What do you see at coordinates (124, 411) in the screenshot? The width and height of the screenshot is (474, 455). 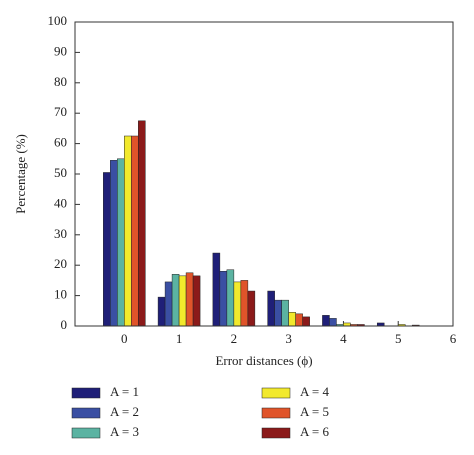 I see `legend-label: A = 2` at bounding box center [124, 411].